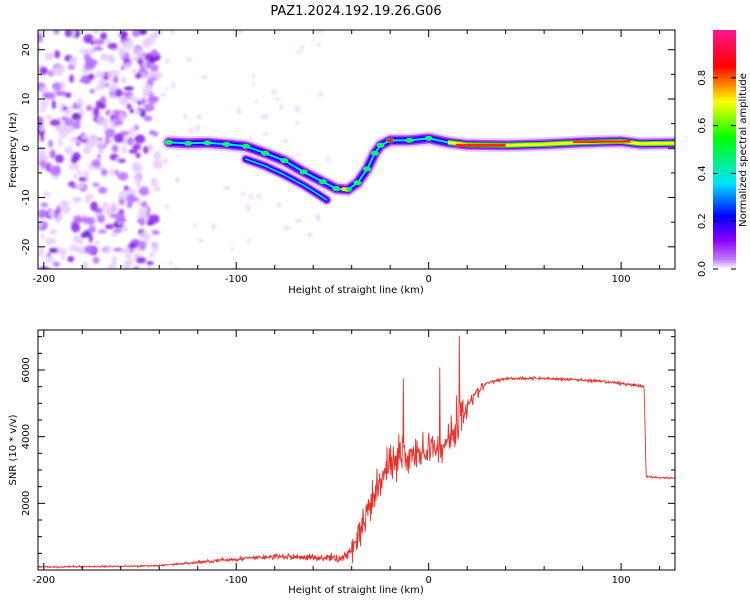  What do you see at coordinates (743, 150) in the screenshot?
I see `colorbar-label: Normalized spectral amplitude` at bounding box center [743, 150].